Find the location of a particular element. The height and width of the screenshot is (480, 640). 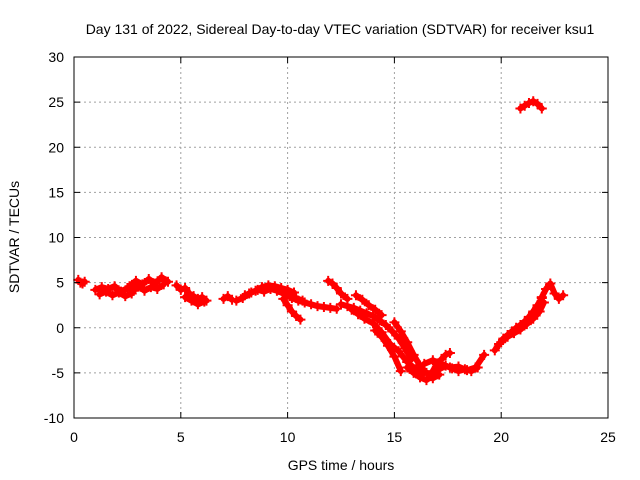

y-tick-label: 0 is located at coordinates (60, 328).